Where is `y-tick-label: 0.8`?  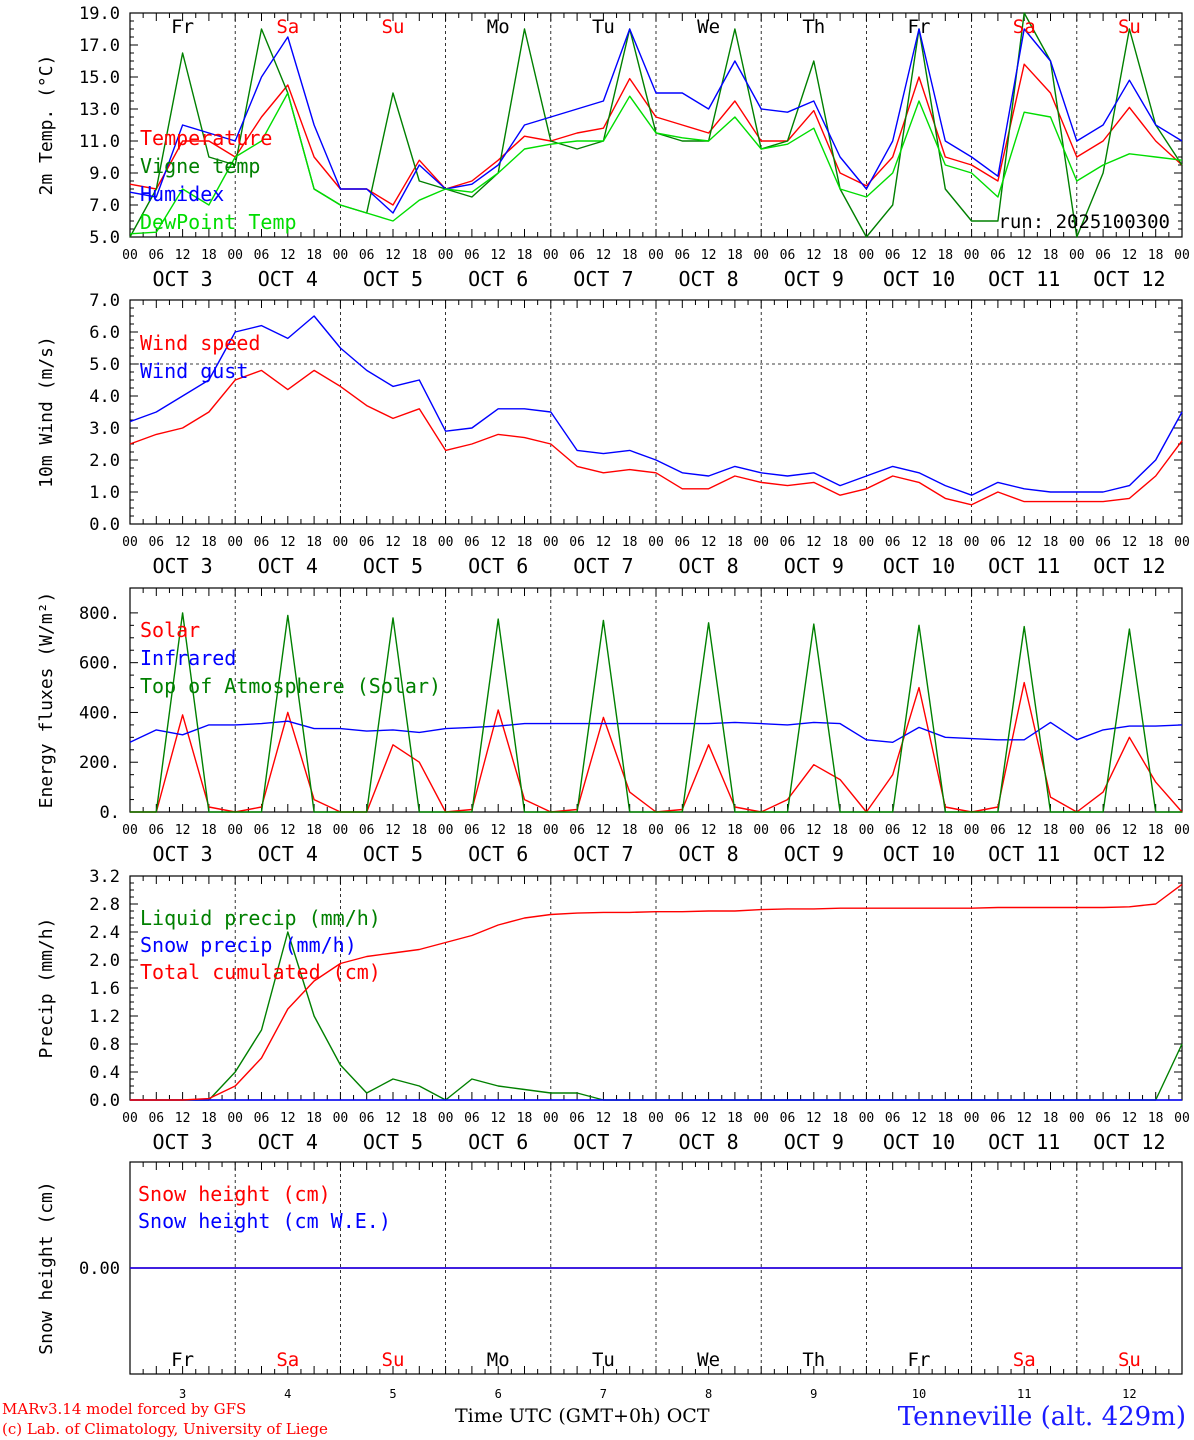
y-tick-label: 0.8 is located at coordinates (104, 1045).